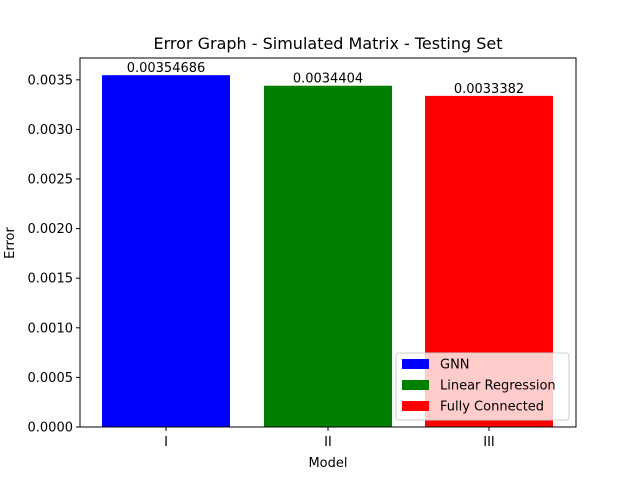 This screenshot has width=640, height=480. Describe the element at coordinates (328, 79) in the screenshot. I see `data-label-II: 0.0034404` at that location.